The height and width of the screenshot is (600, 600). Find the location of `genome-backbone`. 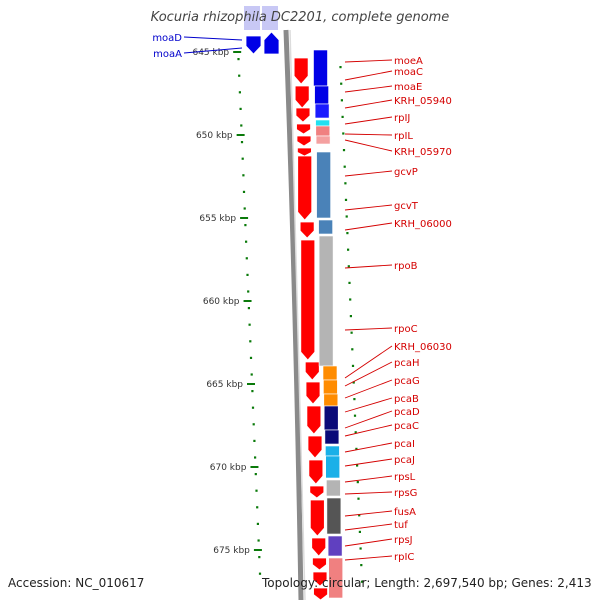

genome-backbone is located at coordinates (294, 314).